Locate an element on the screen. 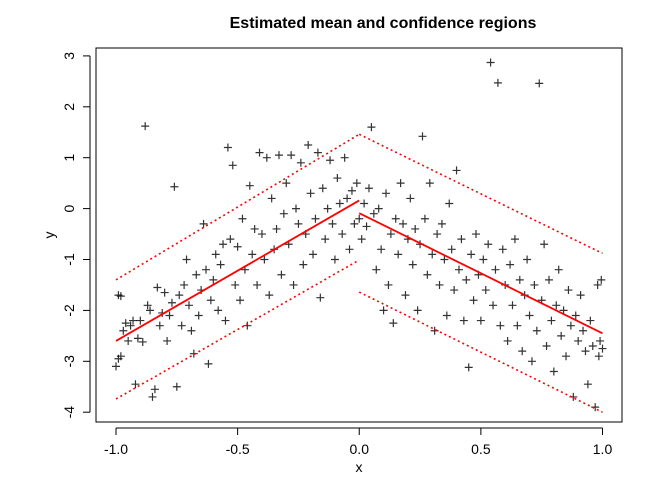  x-tick-label: -0.5 is located at coordinates (238, 449).